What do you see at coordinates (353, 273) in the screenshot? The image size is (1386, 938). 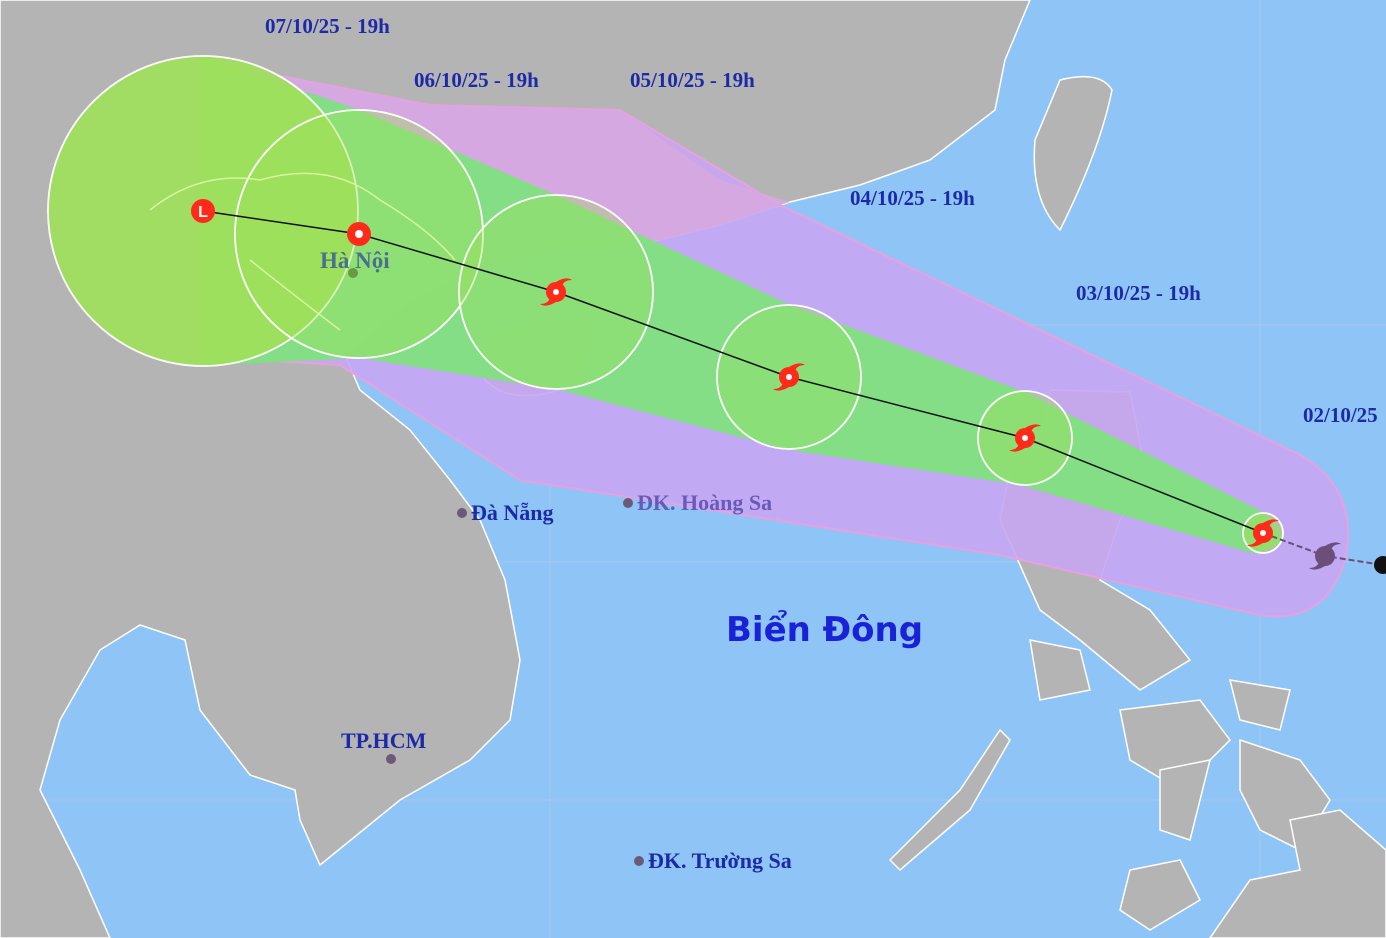 I see `hanoi-marker` at bounding box center [353, 273].